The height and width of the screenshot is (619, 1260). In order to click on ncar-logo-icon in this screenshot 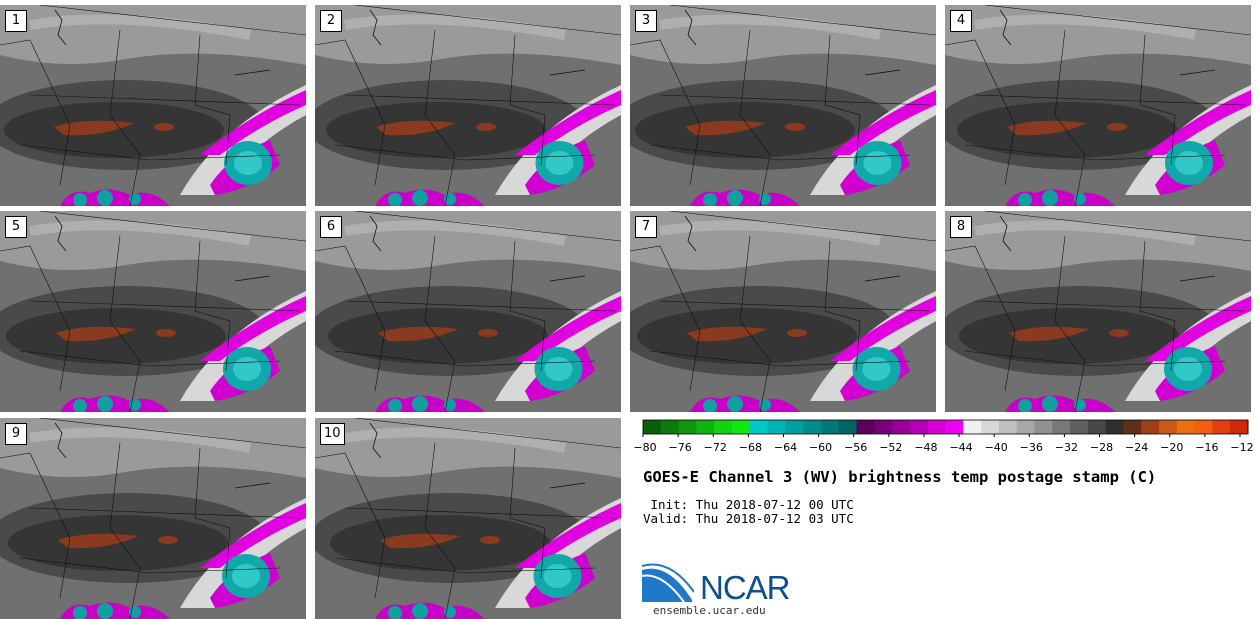, I will do `click(668, 583)`.